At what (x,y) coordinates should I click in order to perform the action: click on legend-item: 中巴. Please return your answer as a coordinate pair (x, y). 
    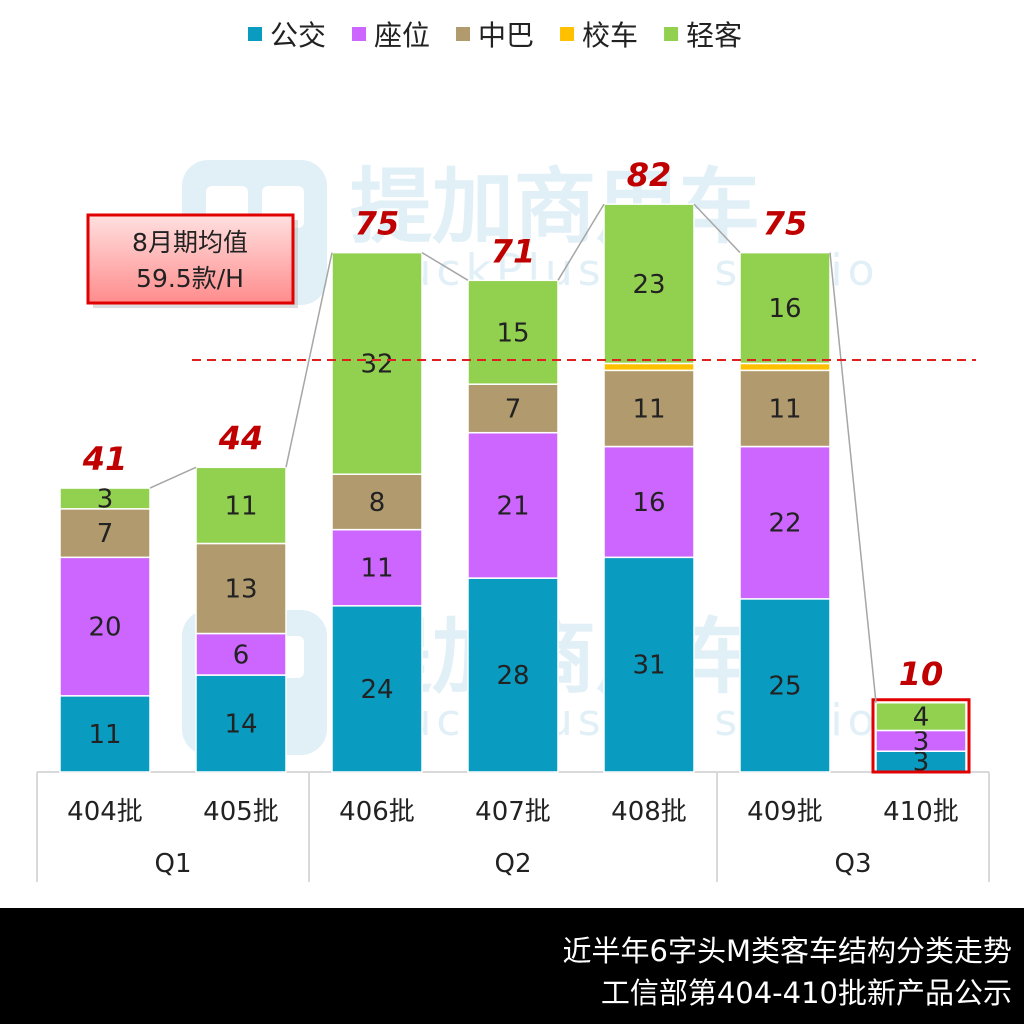
    Looking at the image, I should click on (495, 35).